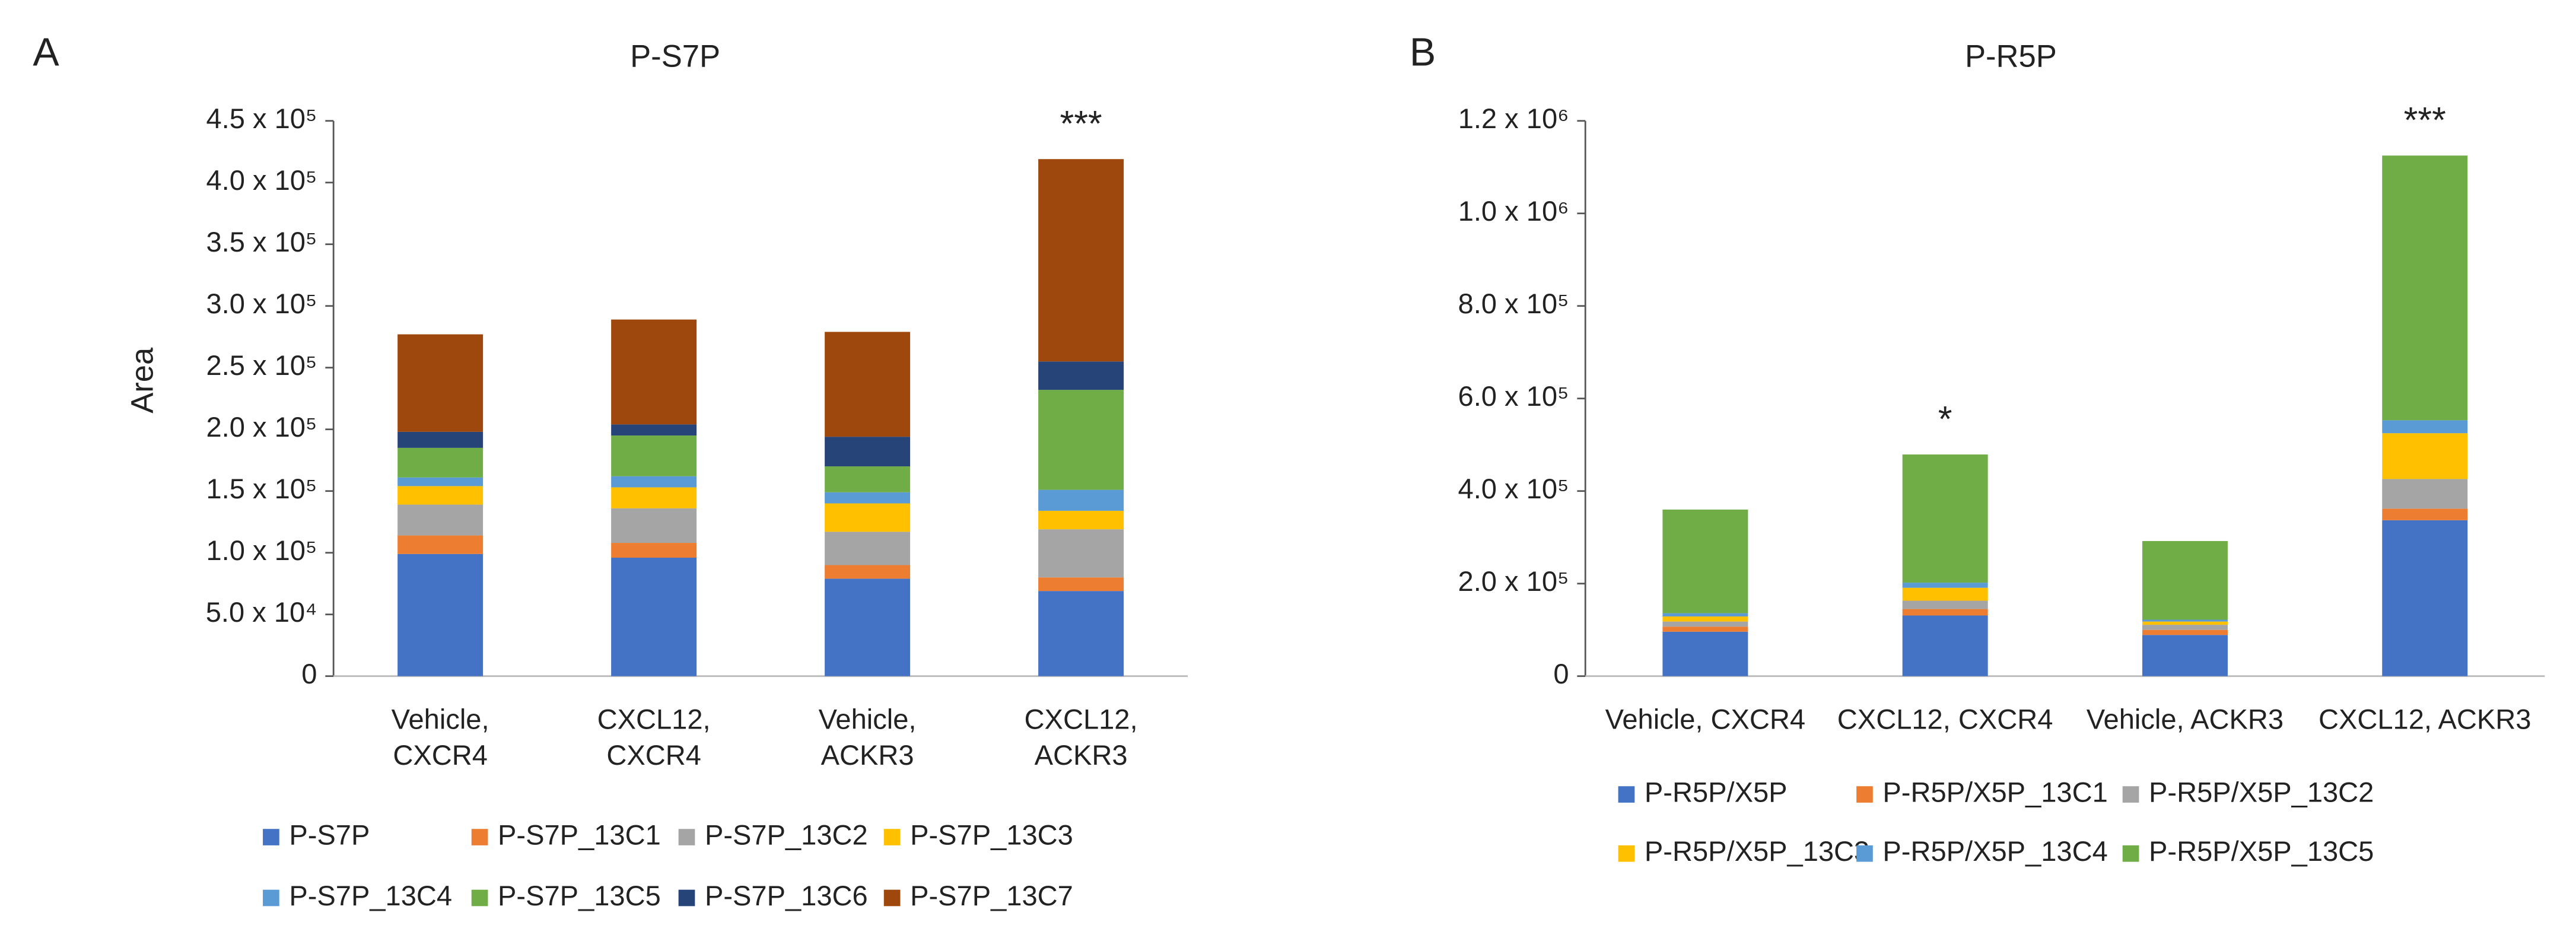 The width and height of the screenshot is (2576, 935). I want to click on panel-label: B, so click(1423, 52).